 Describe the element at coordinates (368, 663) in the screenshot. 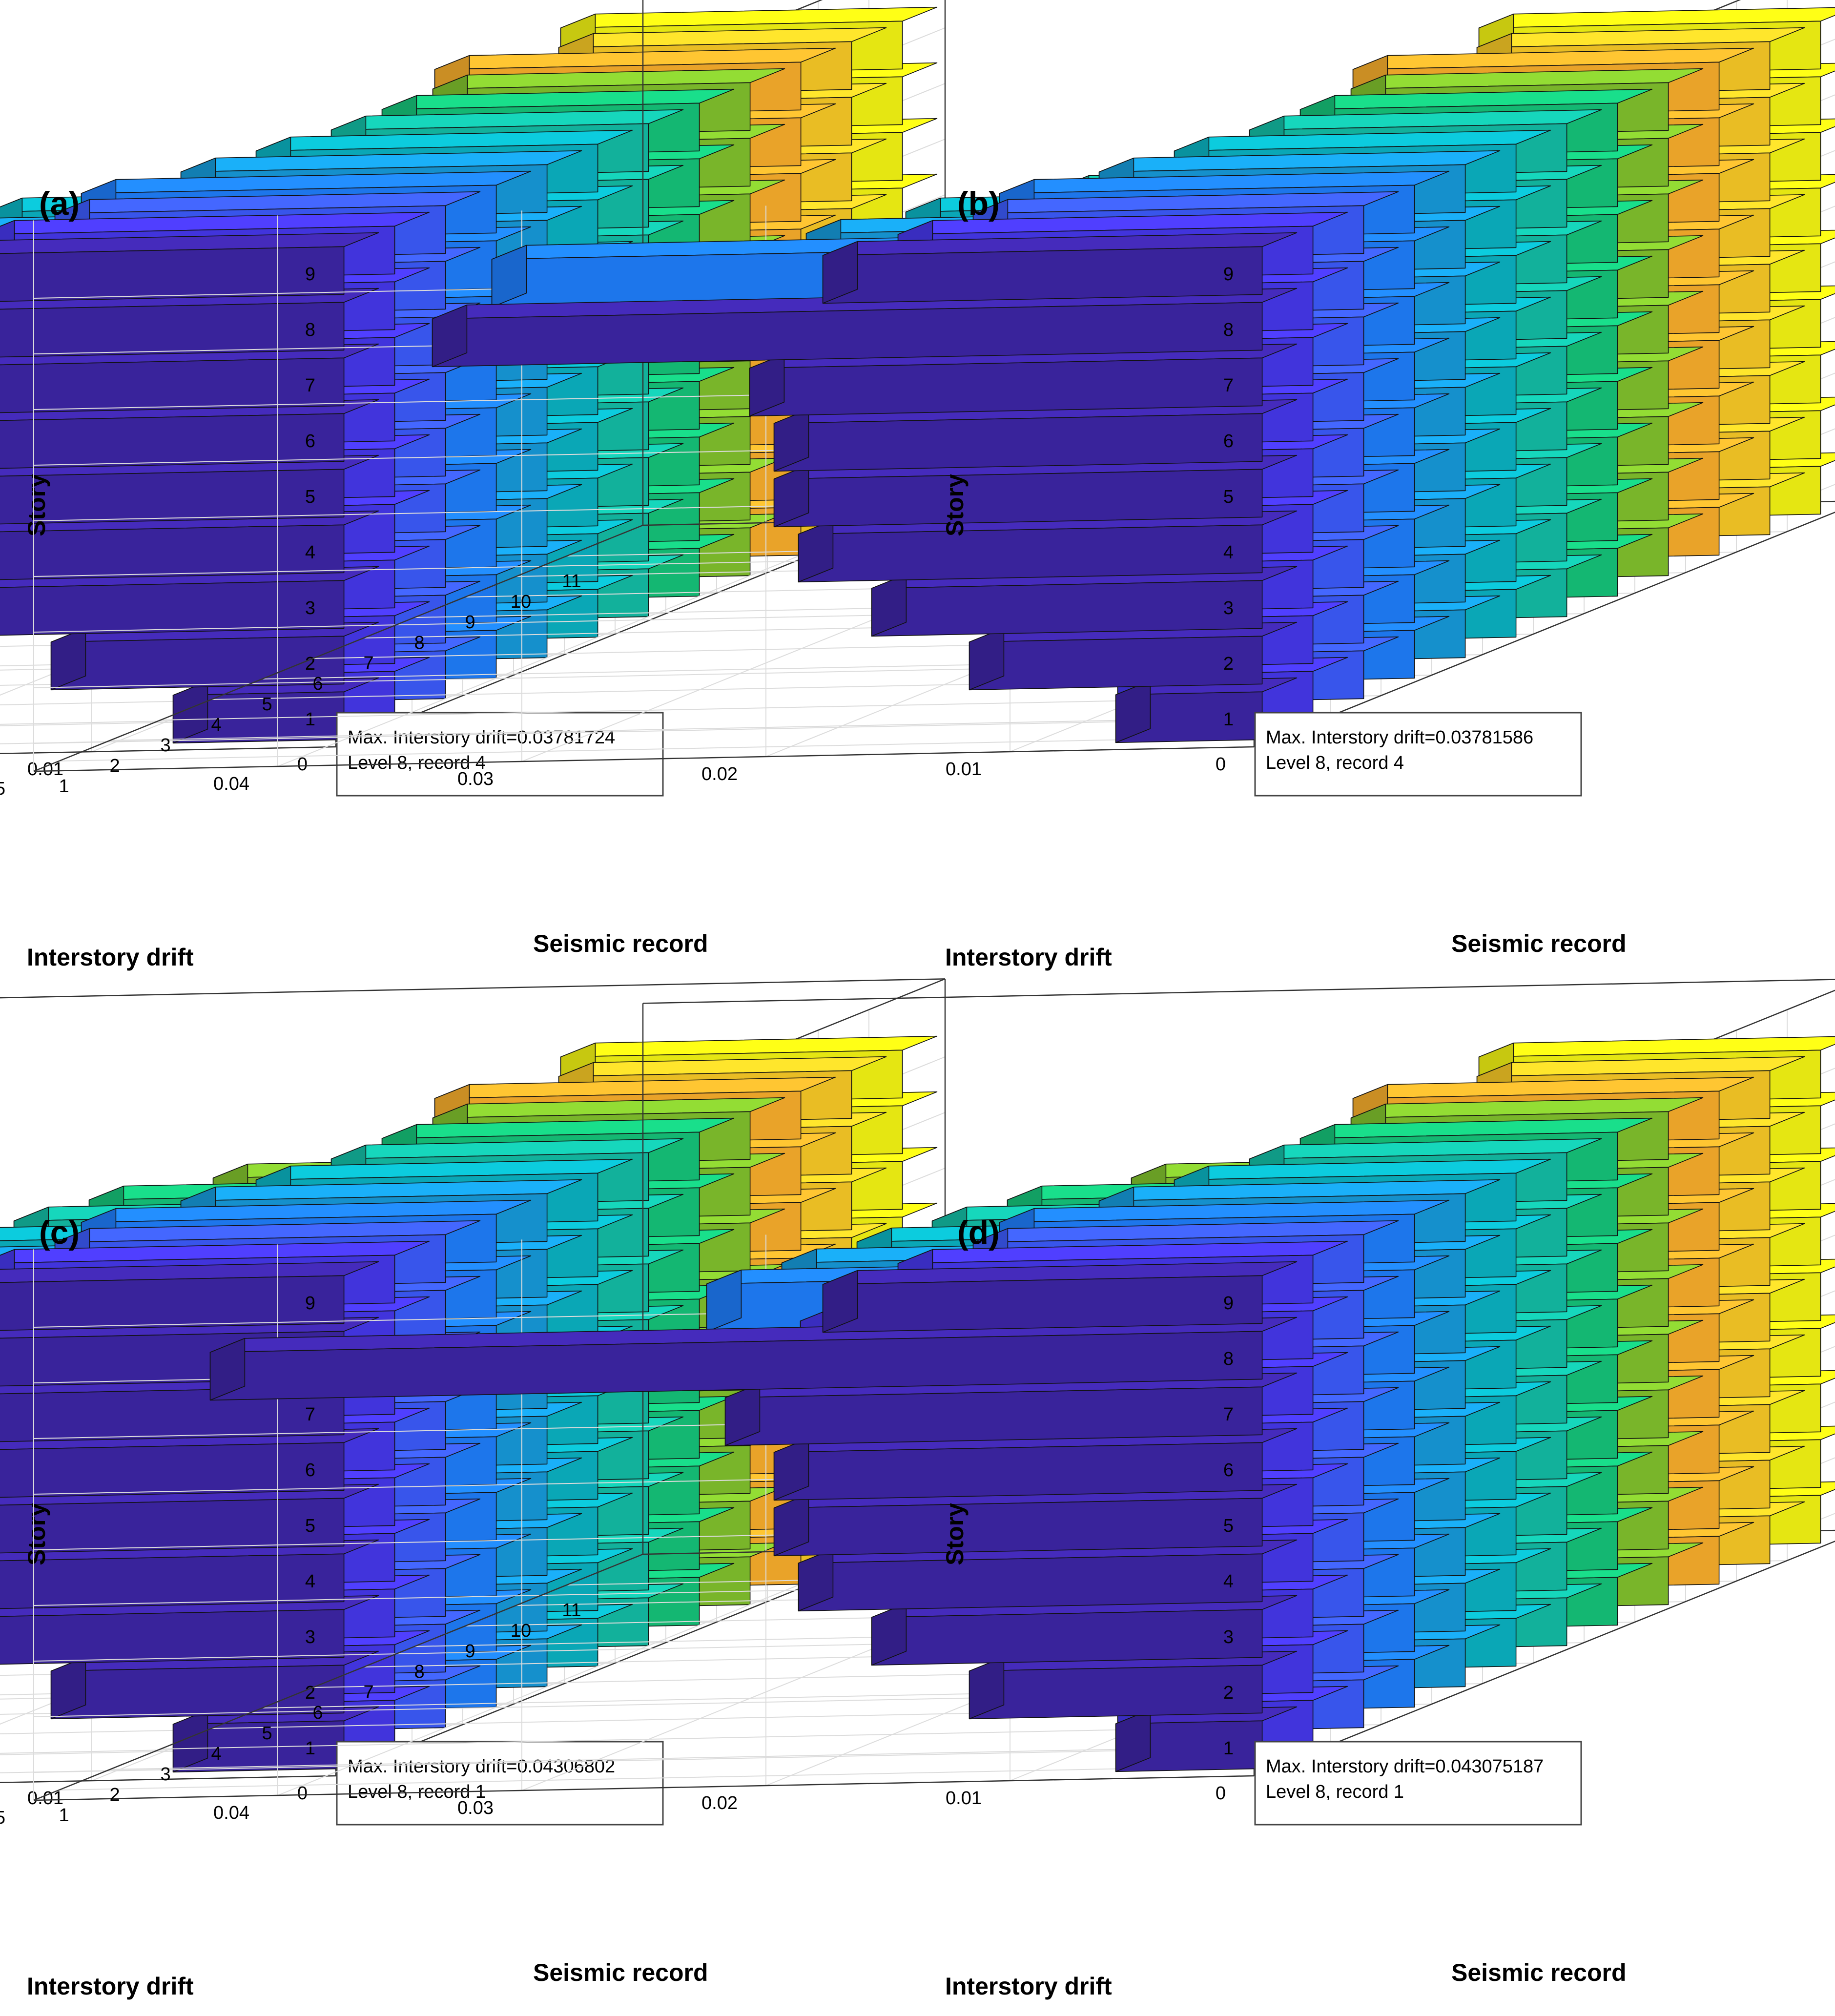

I see `record-tick-label: 7` at that location.